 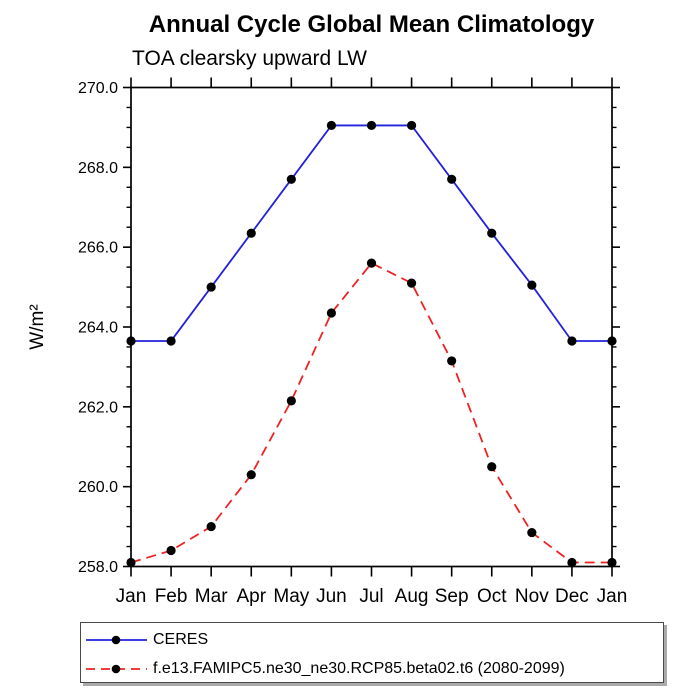 What do you see at coordinates (98, 567) in the screenshot?
I see `y-axis-tick-label: 258.0` at bounding box center [98, 567].